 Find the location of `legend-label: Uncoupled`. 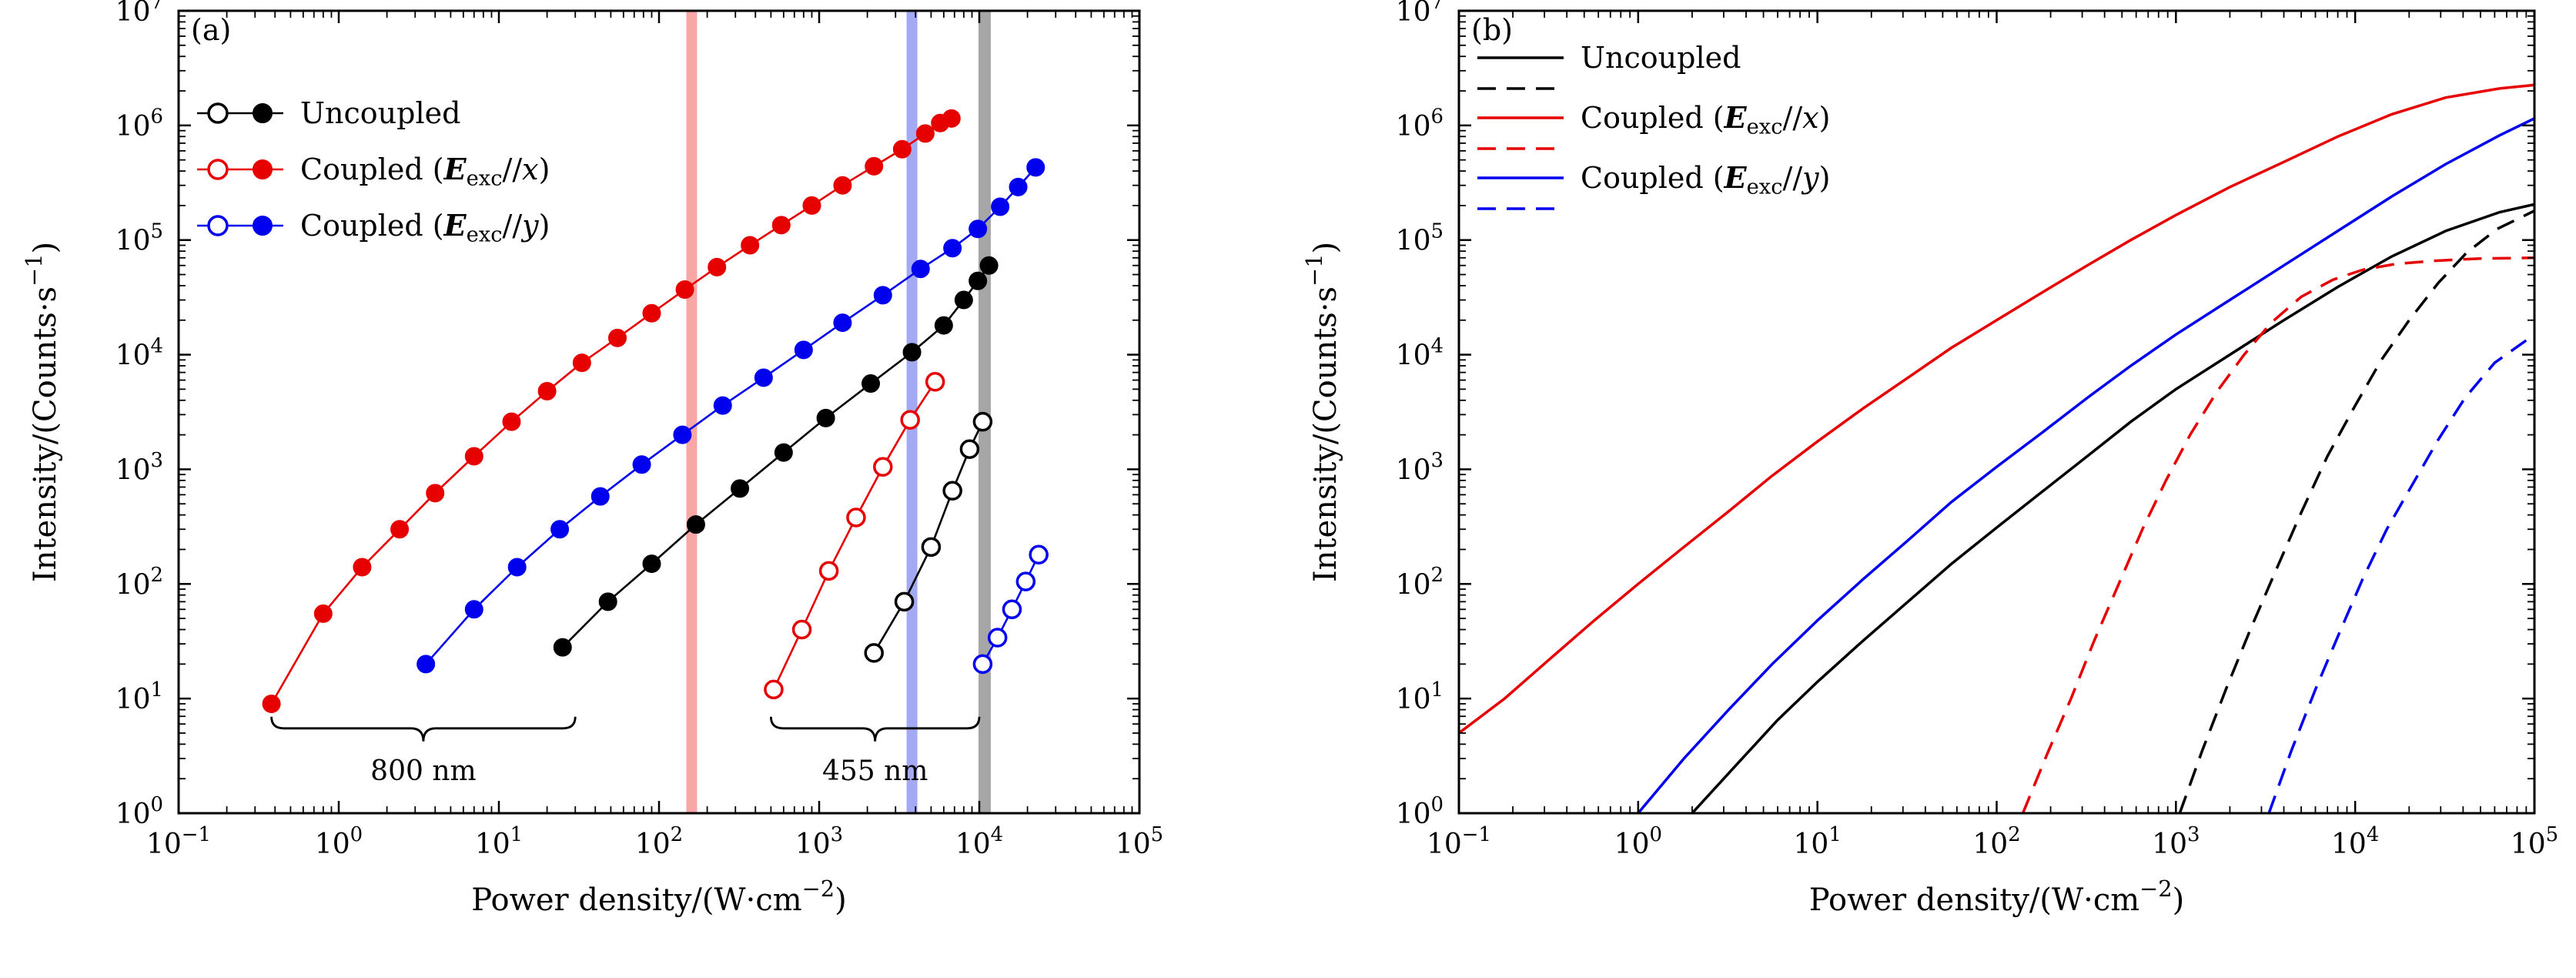

legend-label: Uncoupled is located at coordinates (1661, 58).